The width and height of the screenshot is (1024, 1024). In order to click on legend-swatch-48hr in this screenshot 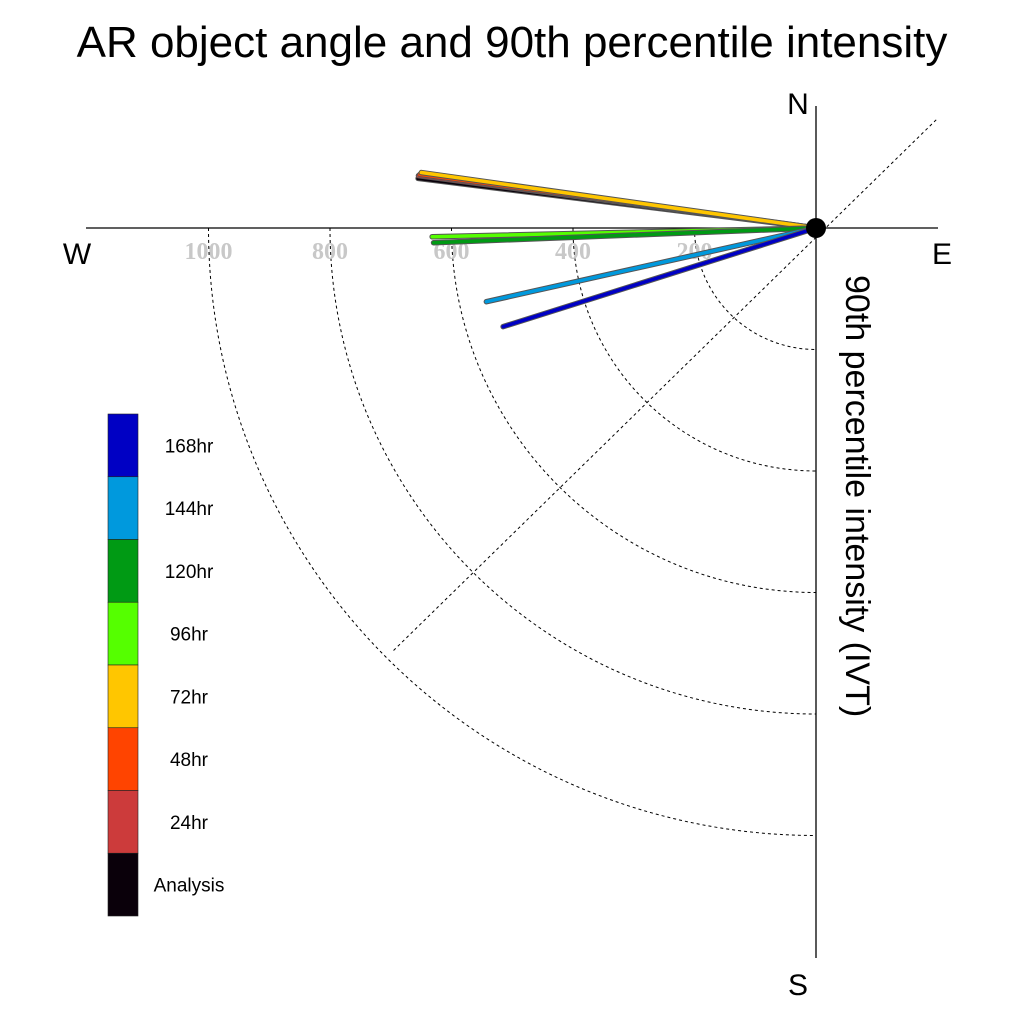, I will do `click(123, 759)`.